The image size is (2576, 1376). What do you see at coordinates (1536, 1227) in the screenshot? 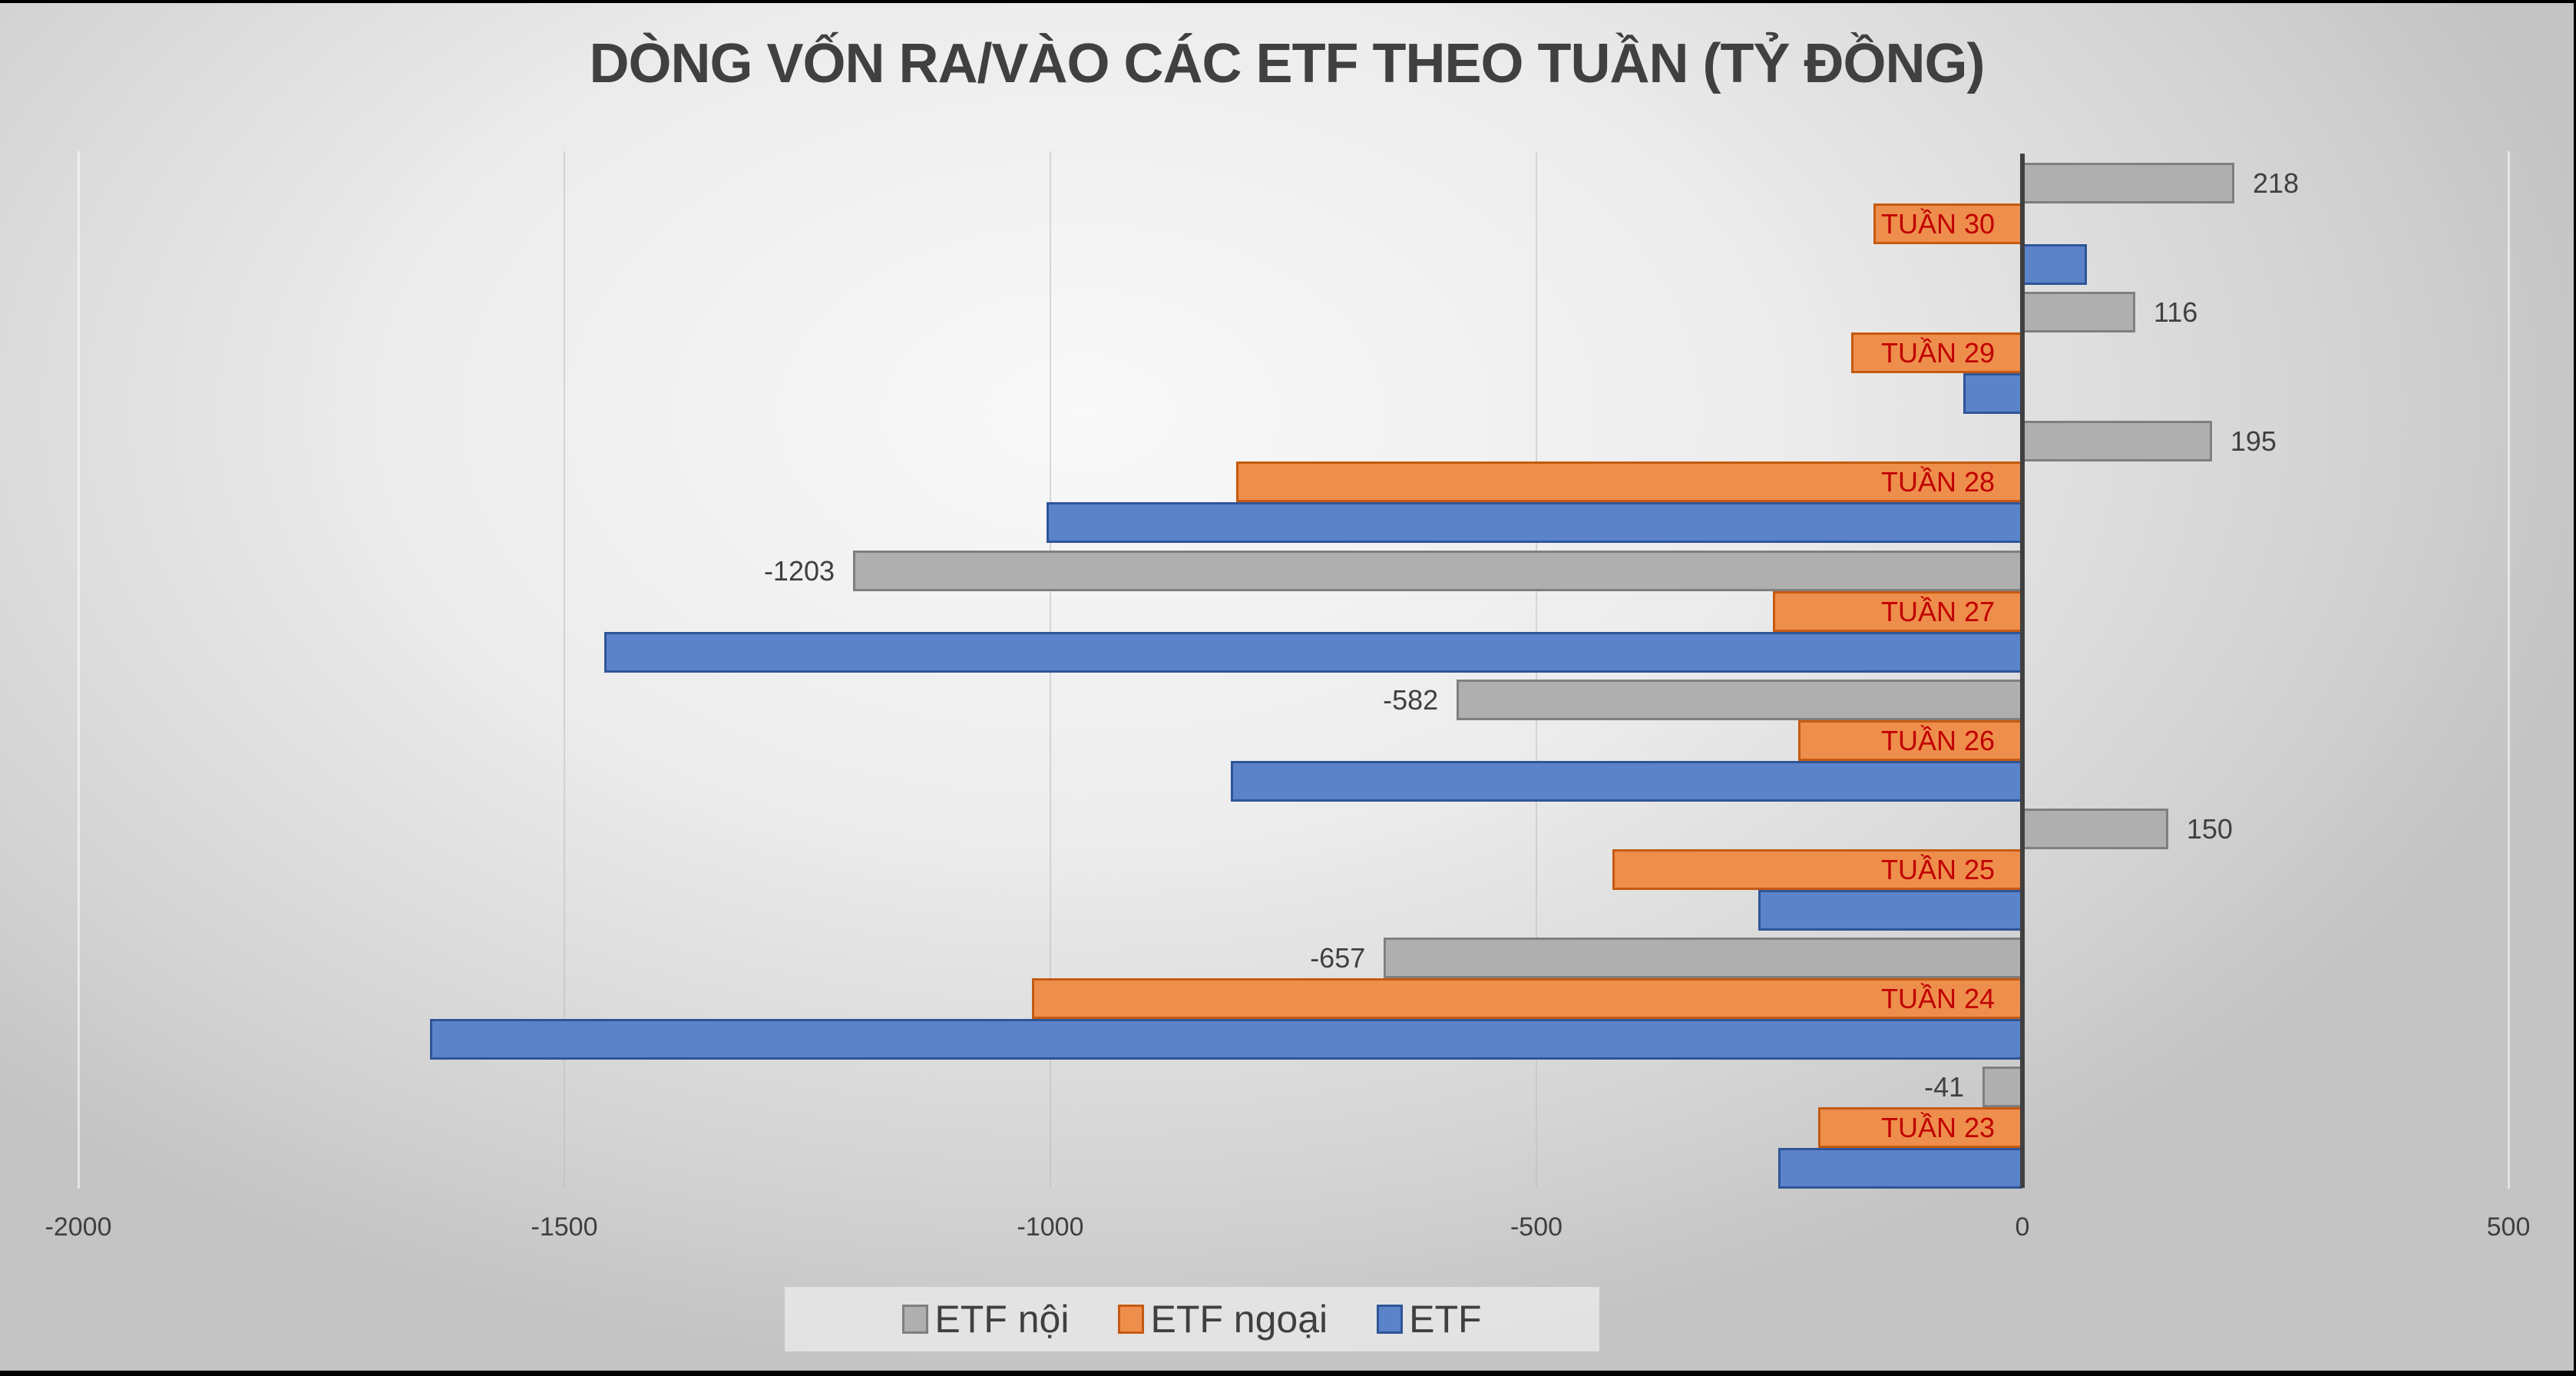
I see `x-tick-label: -500` at bounding box center [1536, 1227].